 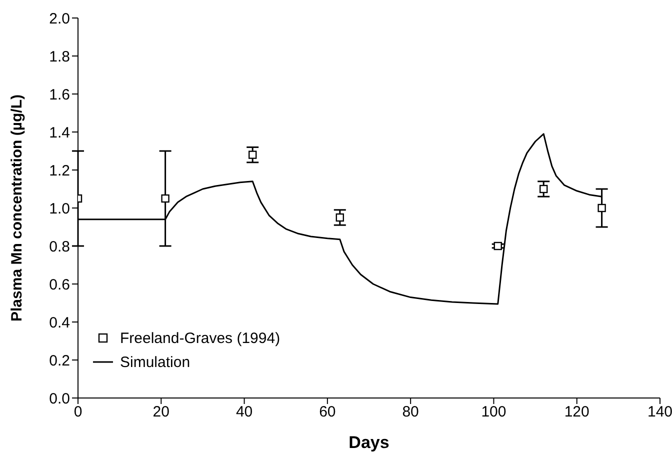 I want to click on legend-label: Simulation, so click(x=155, y=362).